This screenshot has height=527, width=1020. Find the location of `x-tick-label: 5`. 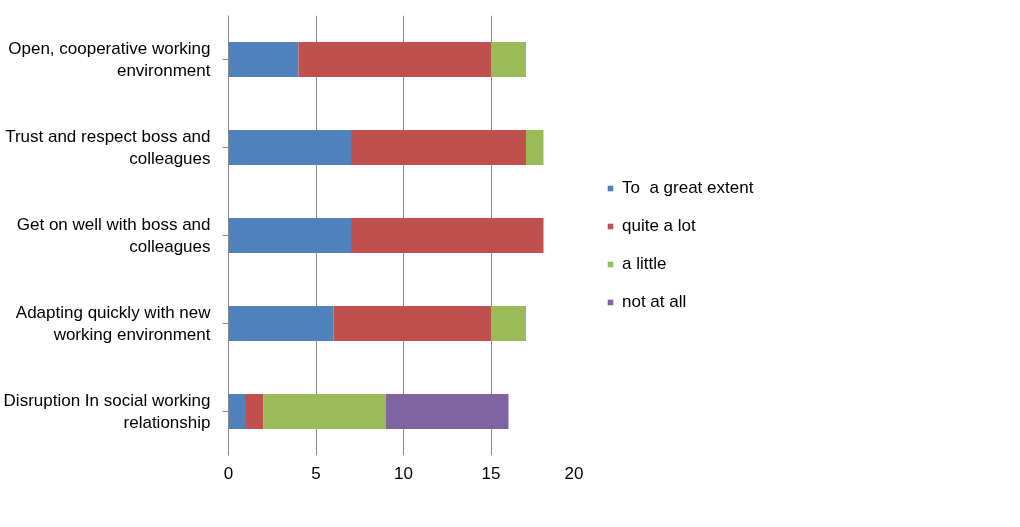

x-tick-label: 5 is located at coordinates (316, 473).